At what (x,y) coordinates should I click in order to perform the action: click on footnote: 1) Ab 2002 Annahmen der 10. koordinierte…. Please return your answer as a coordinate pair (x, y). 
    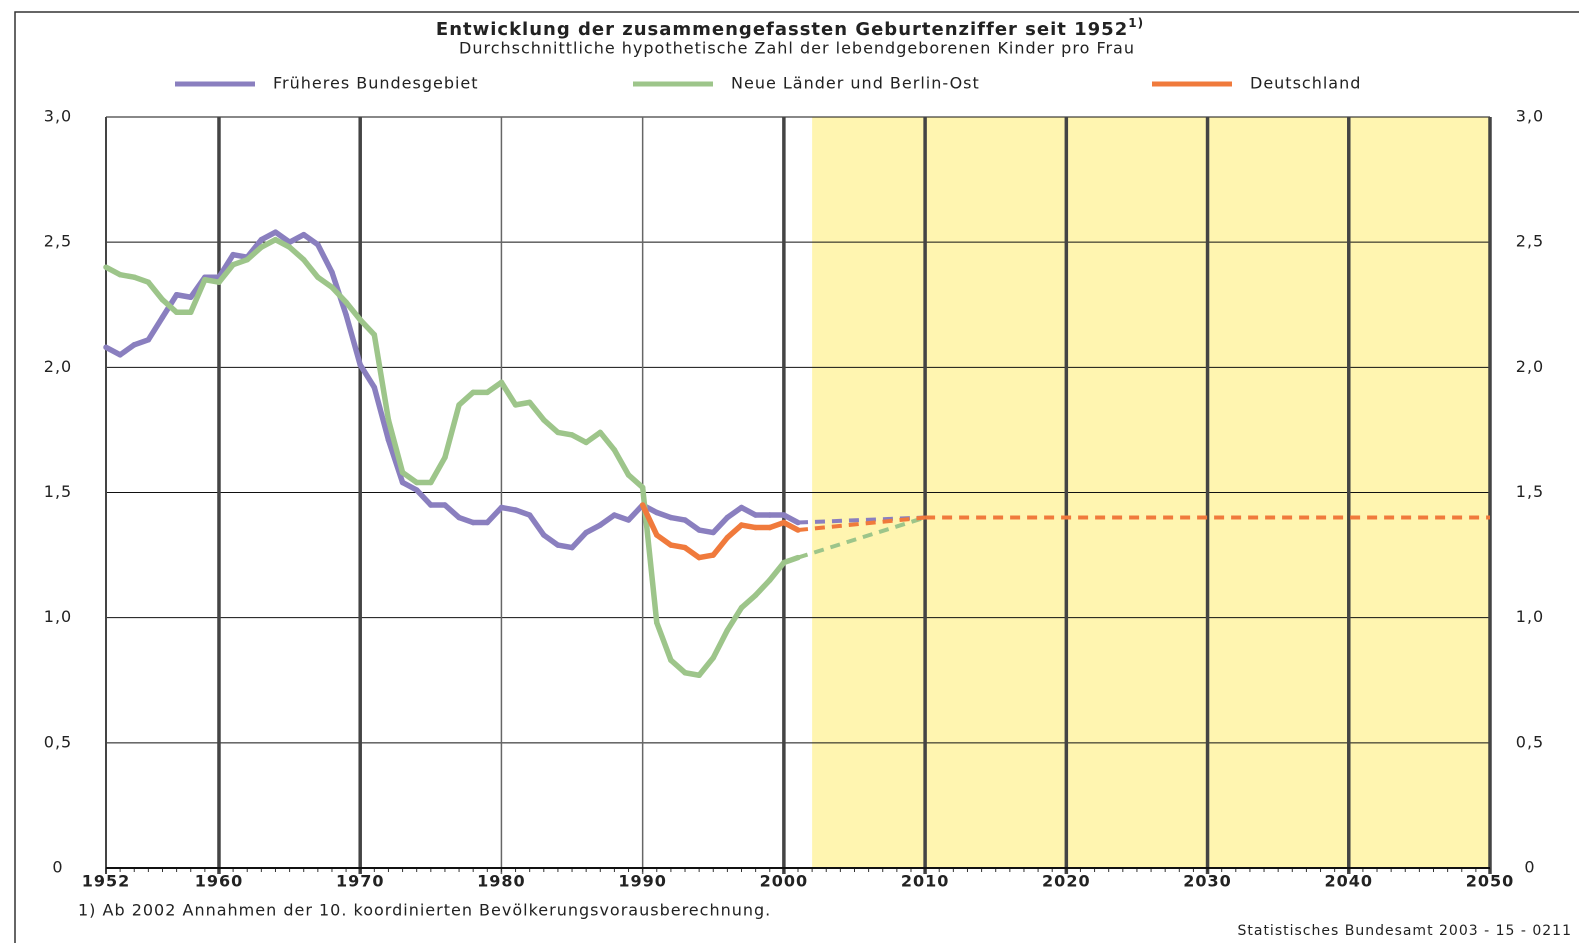
    Looking at the image, I should click on (424, 910).